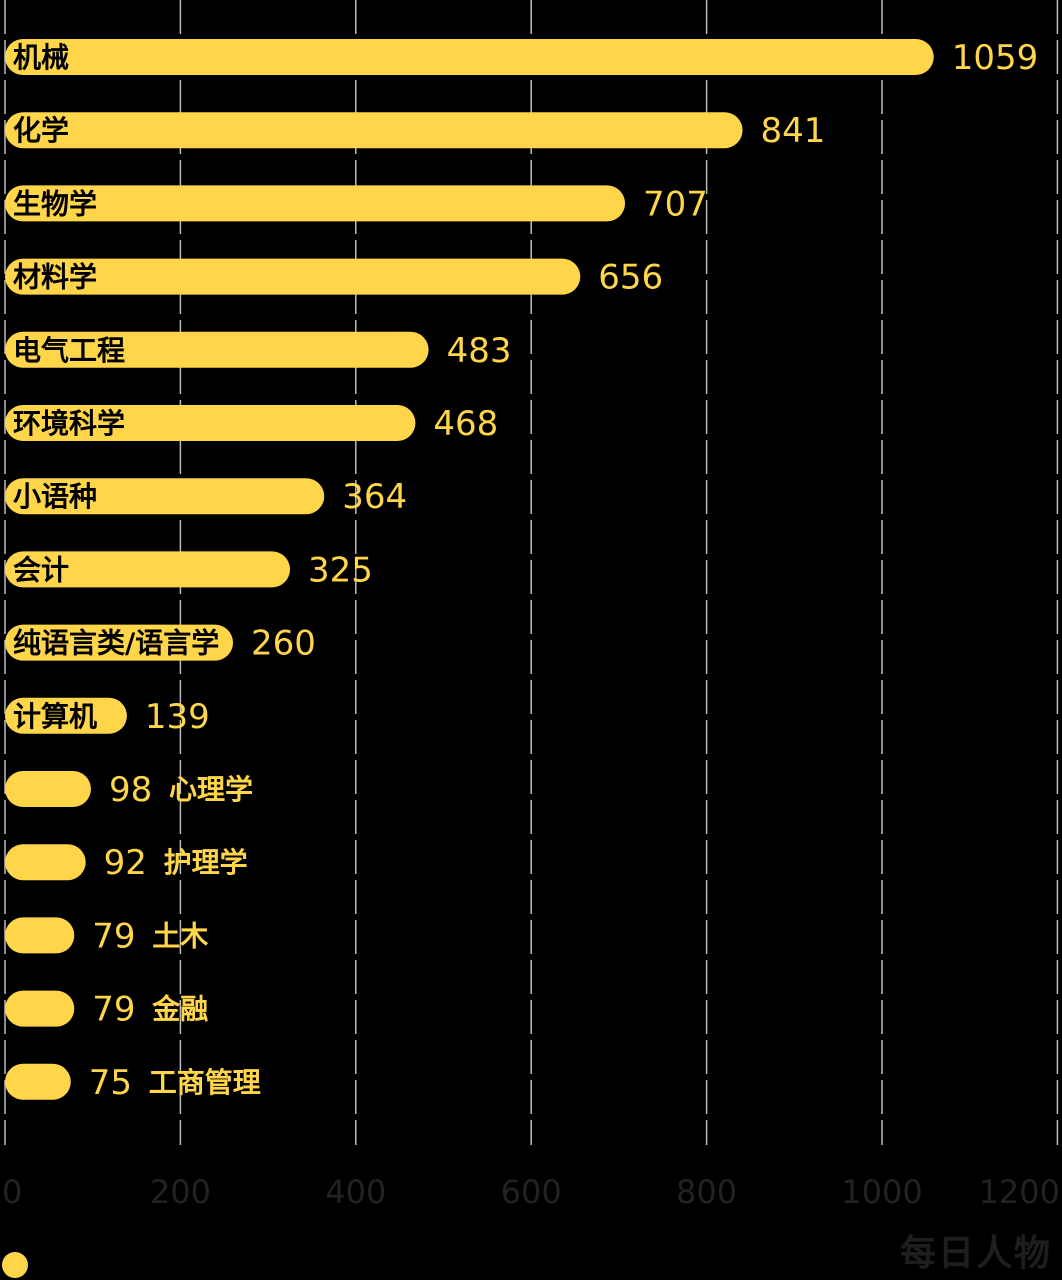  What do you see at coordinates (180, 1192) in the screenshot?
I see `x-tick-label: 200` at bounding box center [180, 1192].